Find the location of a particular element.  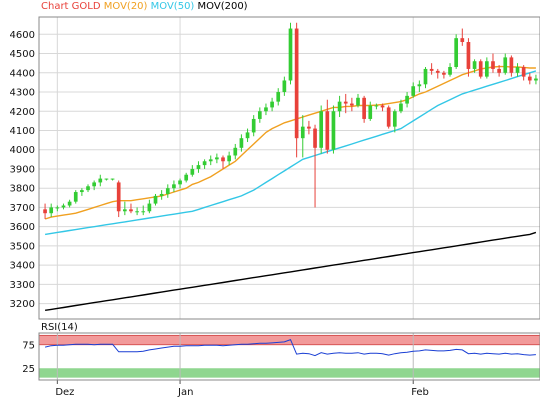

y-tick-label: 4400 is located at coordinates (22, 73).